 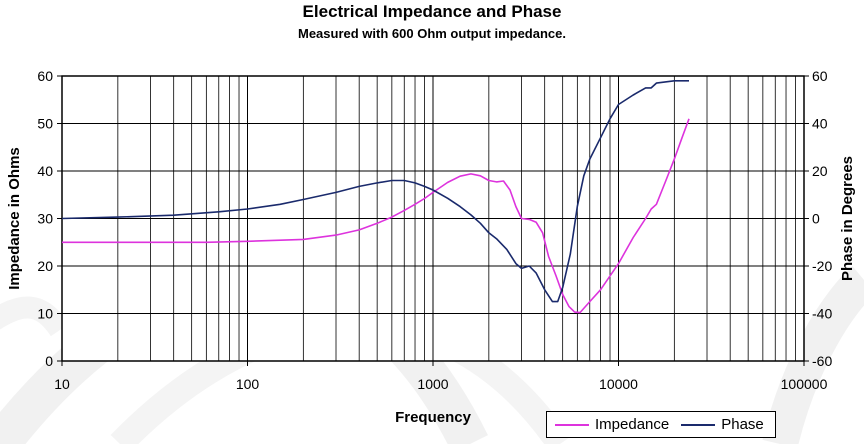 What do you see at coordinates (820, 76) in the screenshot?
I see `y2-tick-label: 60` at bounding box center [820, 76].